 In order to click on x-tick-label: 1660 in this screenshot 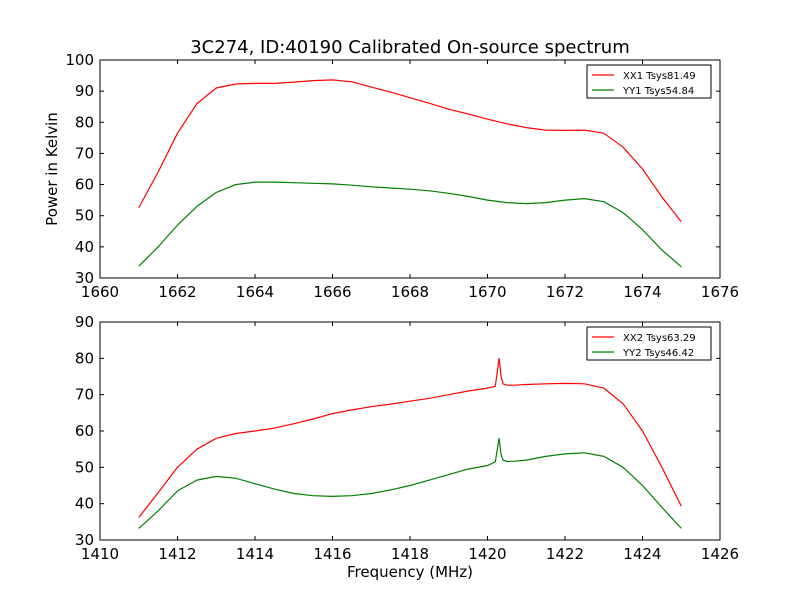, I will do `click(100, 292)`.